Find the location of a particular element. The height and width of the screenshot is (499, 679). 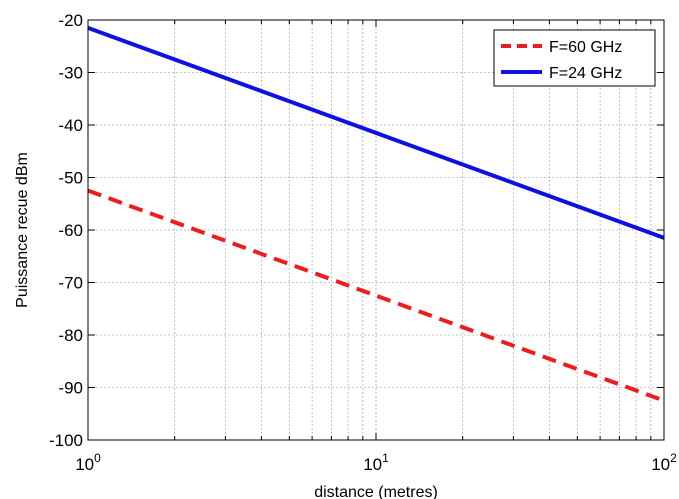

y-tick-label: -100 is located at coordinates (66, 440).